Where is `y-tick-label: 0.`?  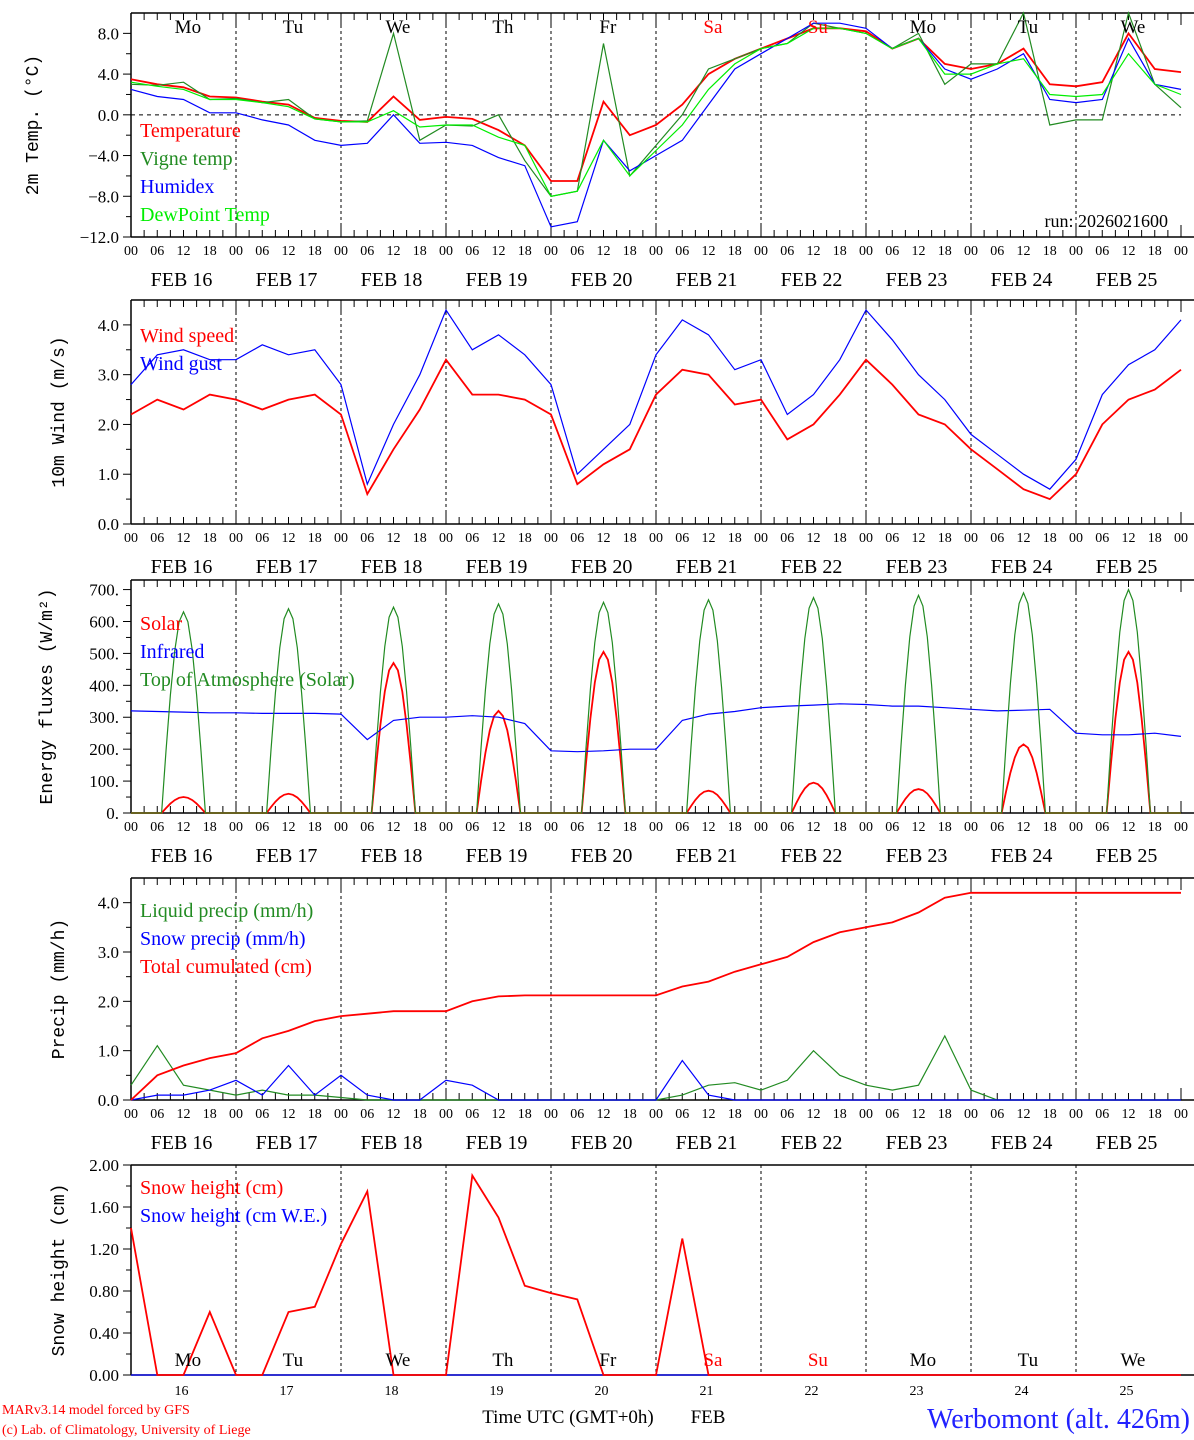 y-tick-label: 0. is located at coordinates (112, 813).